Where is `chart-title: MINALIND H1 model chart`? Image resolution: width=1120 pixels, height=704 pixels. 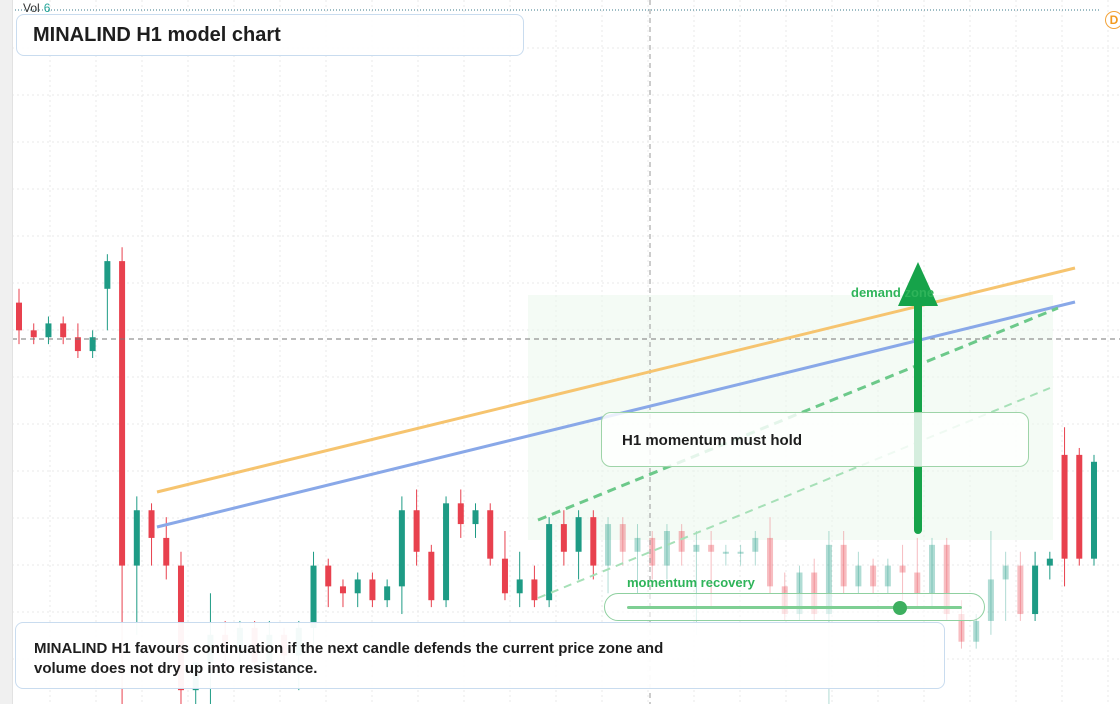
chart-title: MINALIND H1 model chart is located at coordinates (270, 35).